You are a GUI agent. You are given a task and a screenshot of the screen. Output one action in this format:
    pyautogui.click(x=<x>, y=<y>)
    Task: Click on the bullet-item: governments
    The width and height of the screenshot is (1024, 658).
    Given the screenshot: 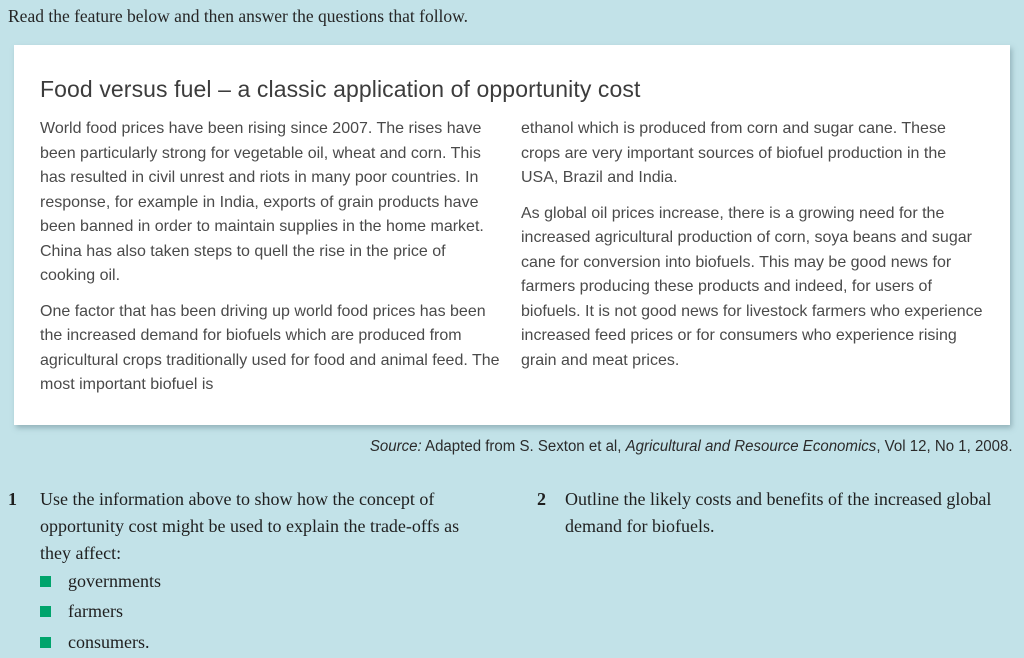 What is the action you would take?
    pyautogui.click(x=100, y=581)
    